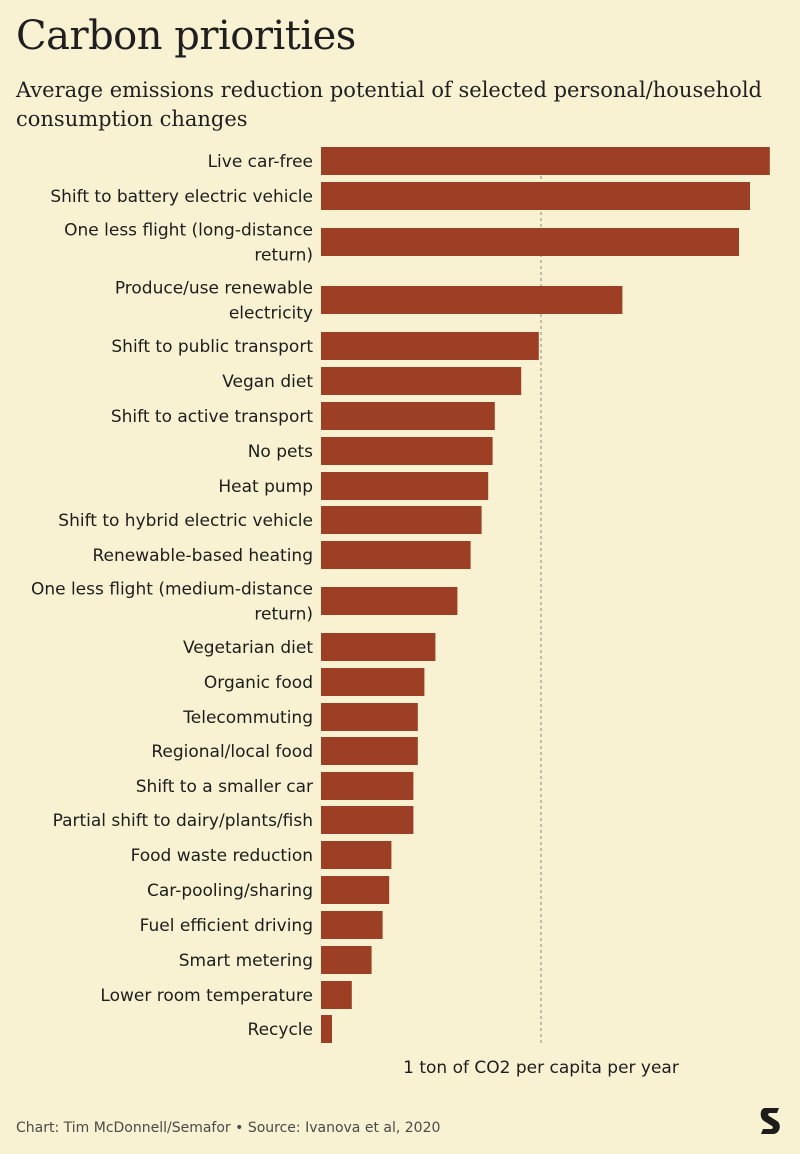  What do you see at coordinates (770, 1121) in the screenshot?
I see `semafor-logo-icon` at bounding box center [770, 1121].